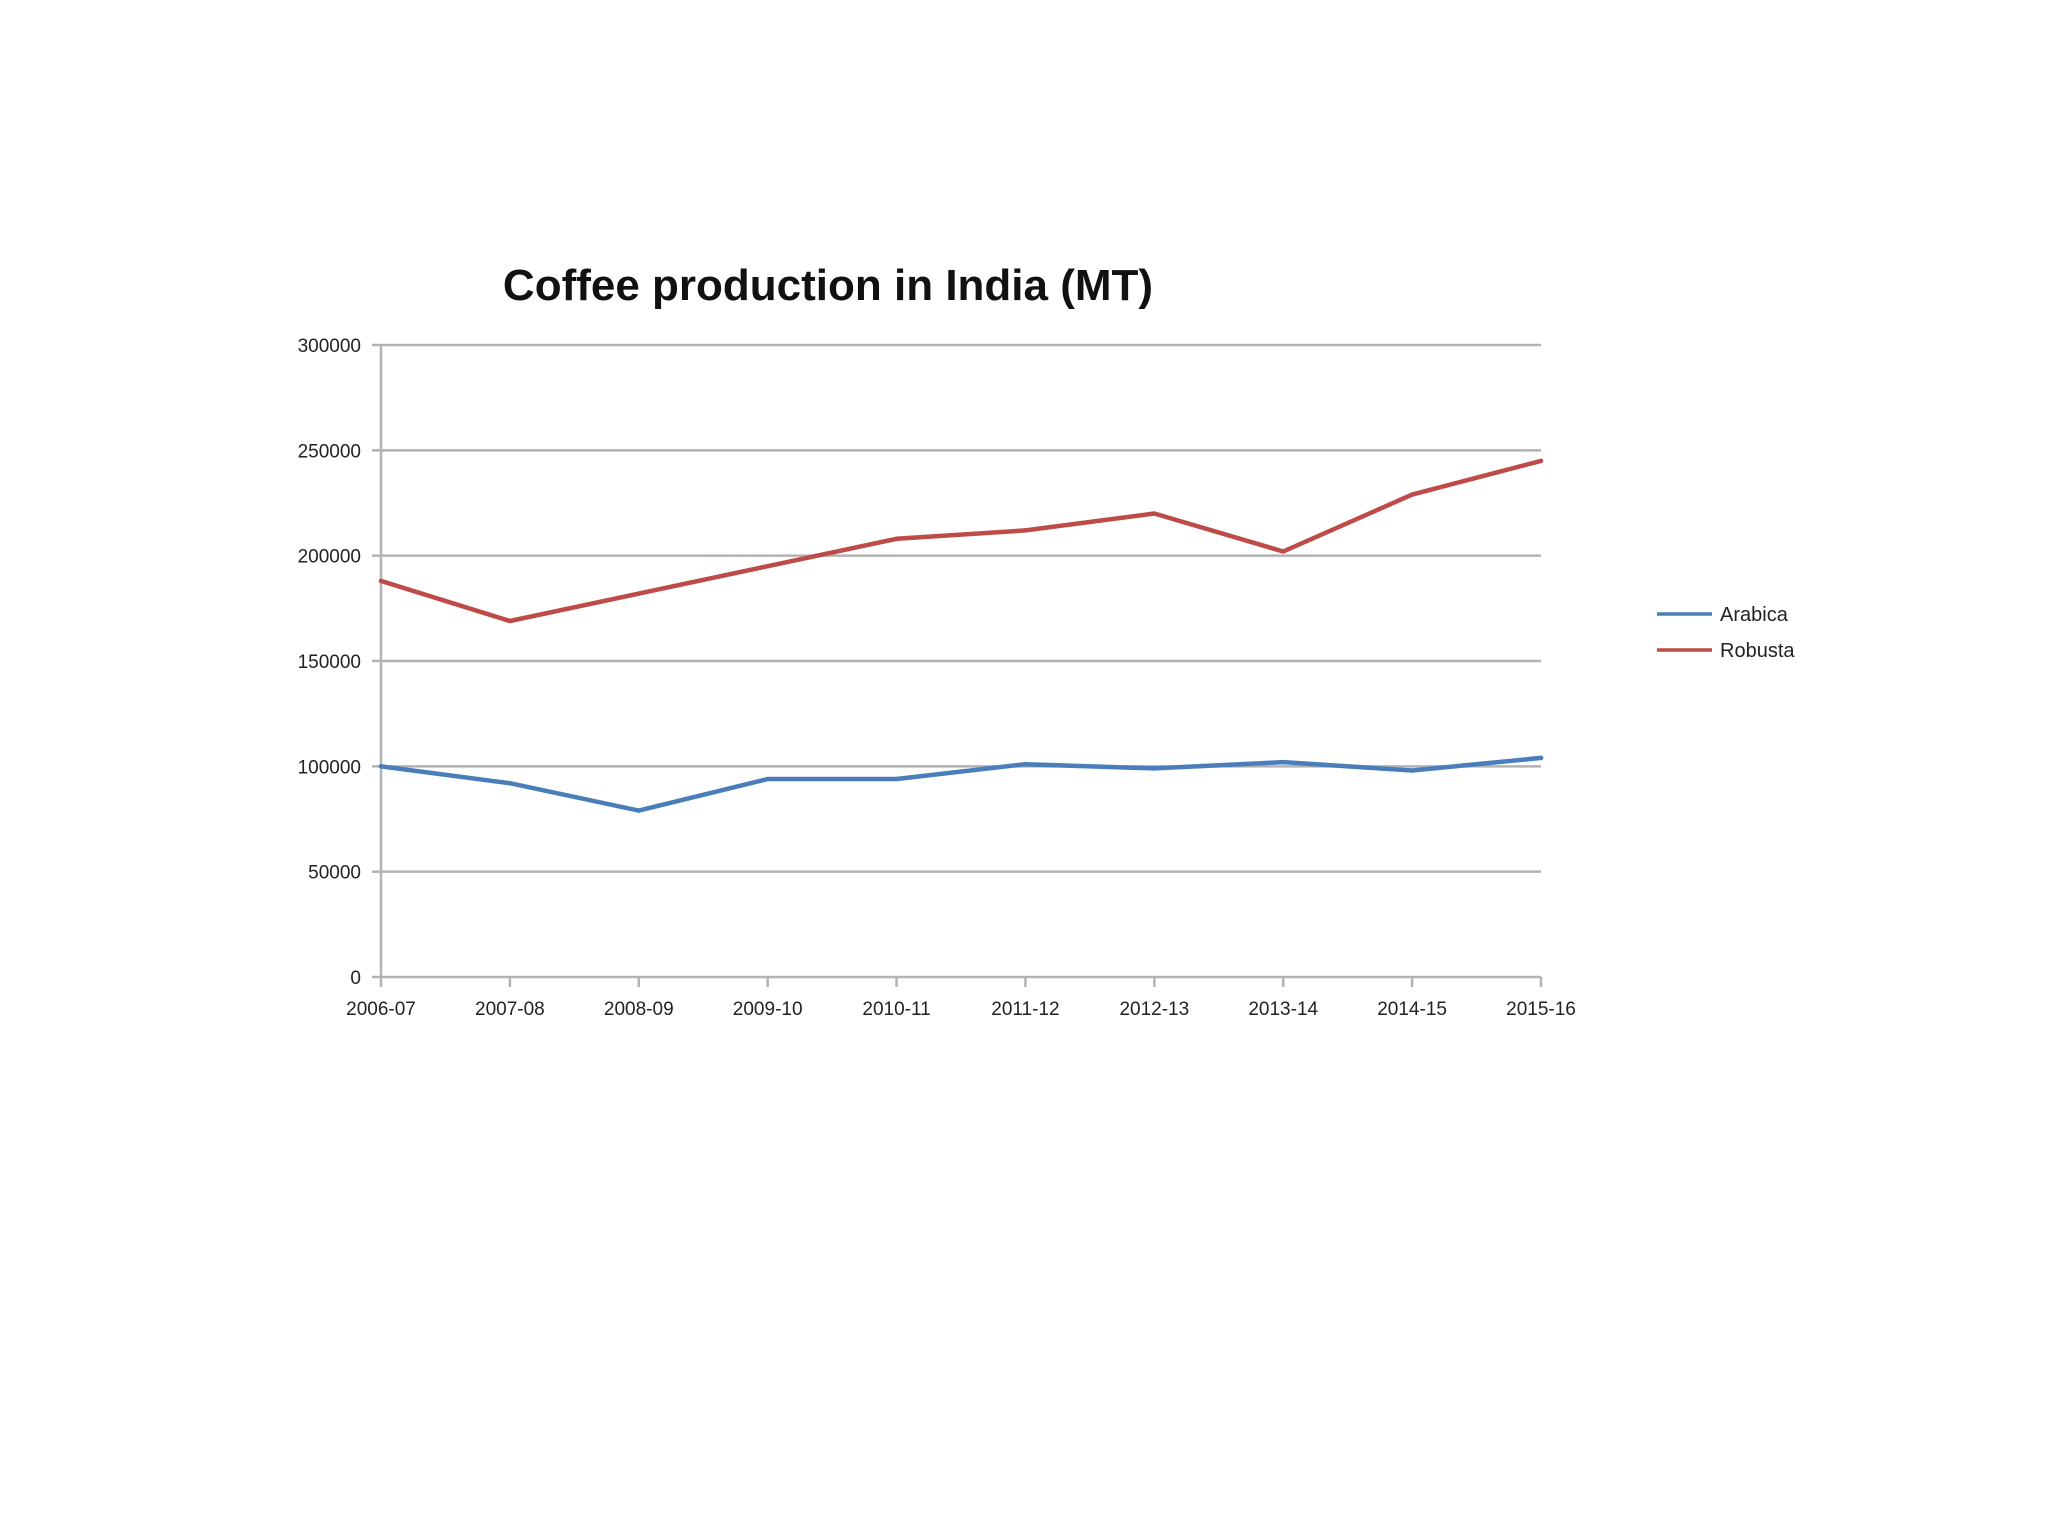  What do you see at coordinates (961, 635) in the screenshot?
I see `series-lines` at bounding box center [961, 635].